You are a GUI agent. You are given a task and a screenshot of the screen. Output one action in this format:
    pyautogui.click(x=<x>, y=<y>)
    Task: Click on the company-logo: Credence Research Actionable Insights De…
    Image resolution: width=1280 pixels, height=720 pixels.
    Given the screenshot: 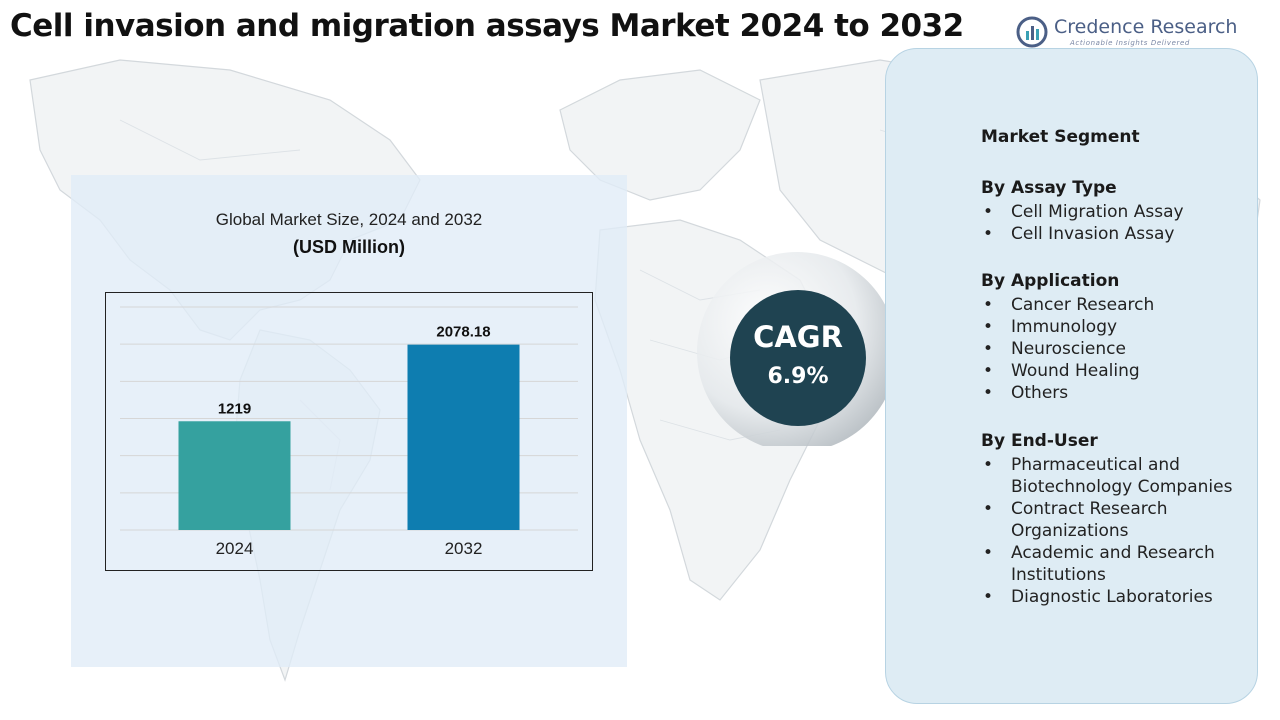 What is the action you would take?
    pyautogui.click(x=1126, y=32)
    